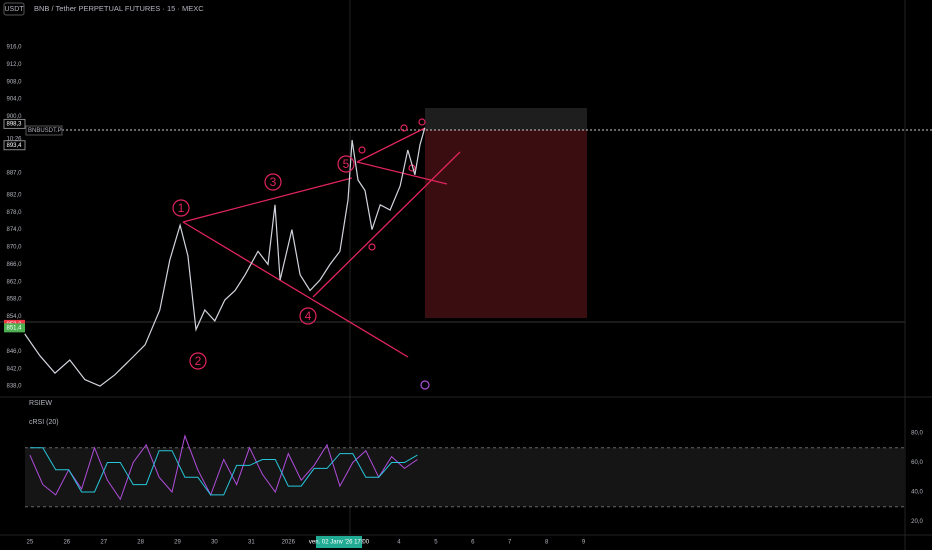 Image resolution: width=932 pixels, height=550 pixels. I want to click on price-label: 851,4, so click(14, 328).